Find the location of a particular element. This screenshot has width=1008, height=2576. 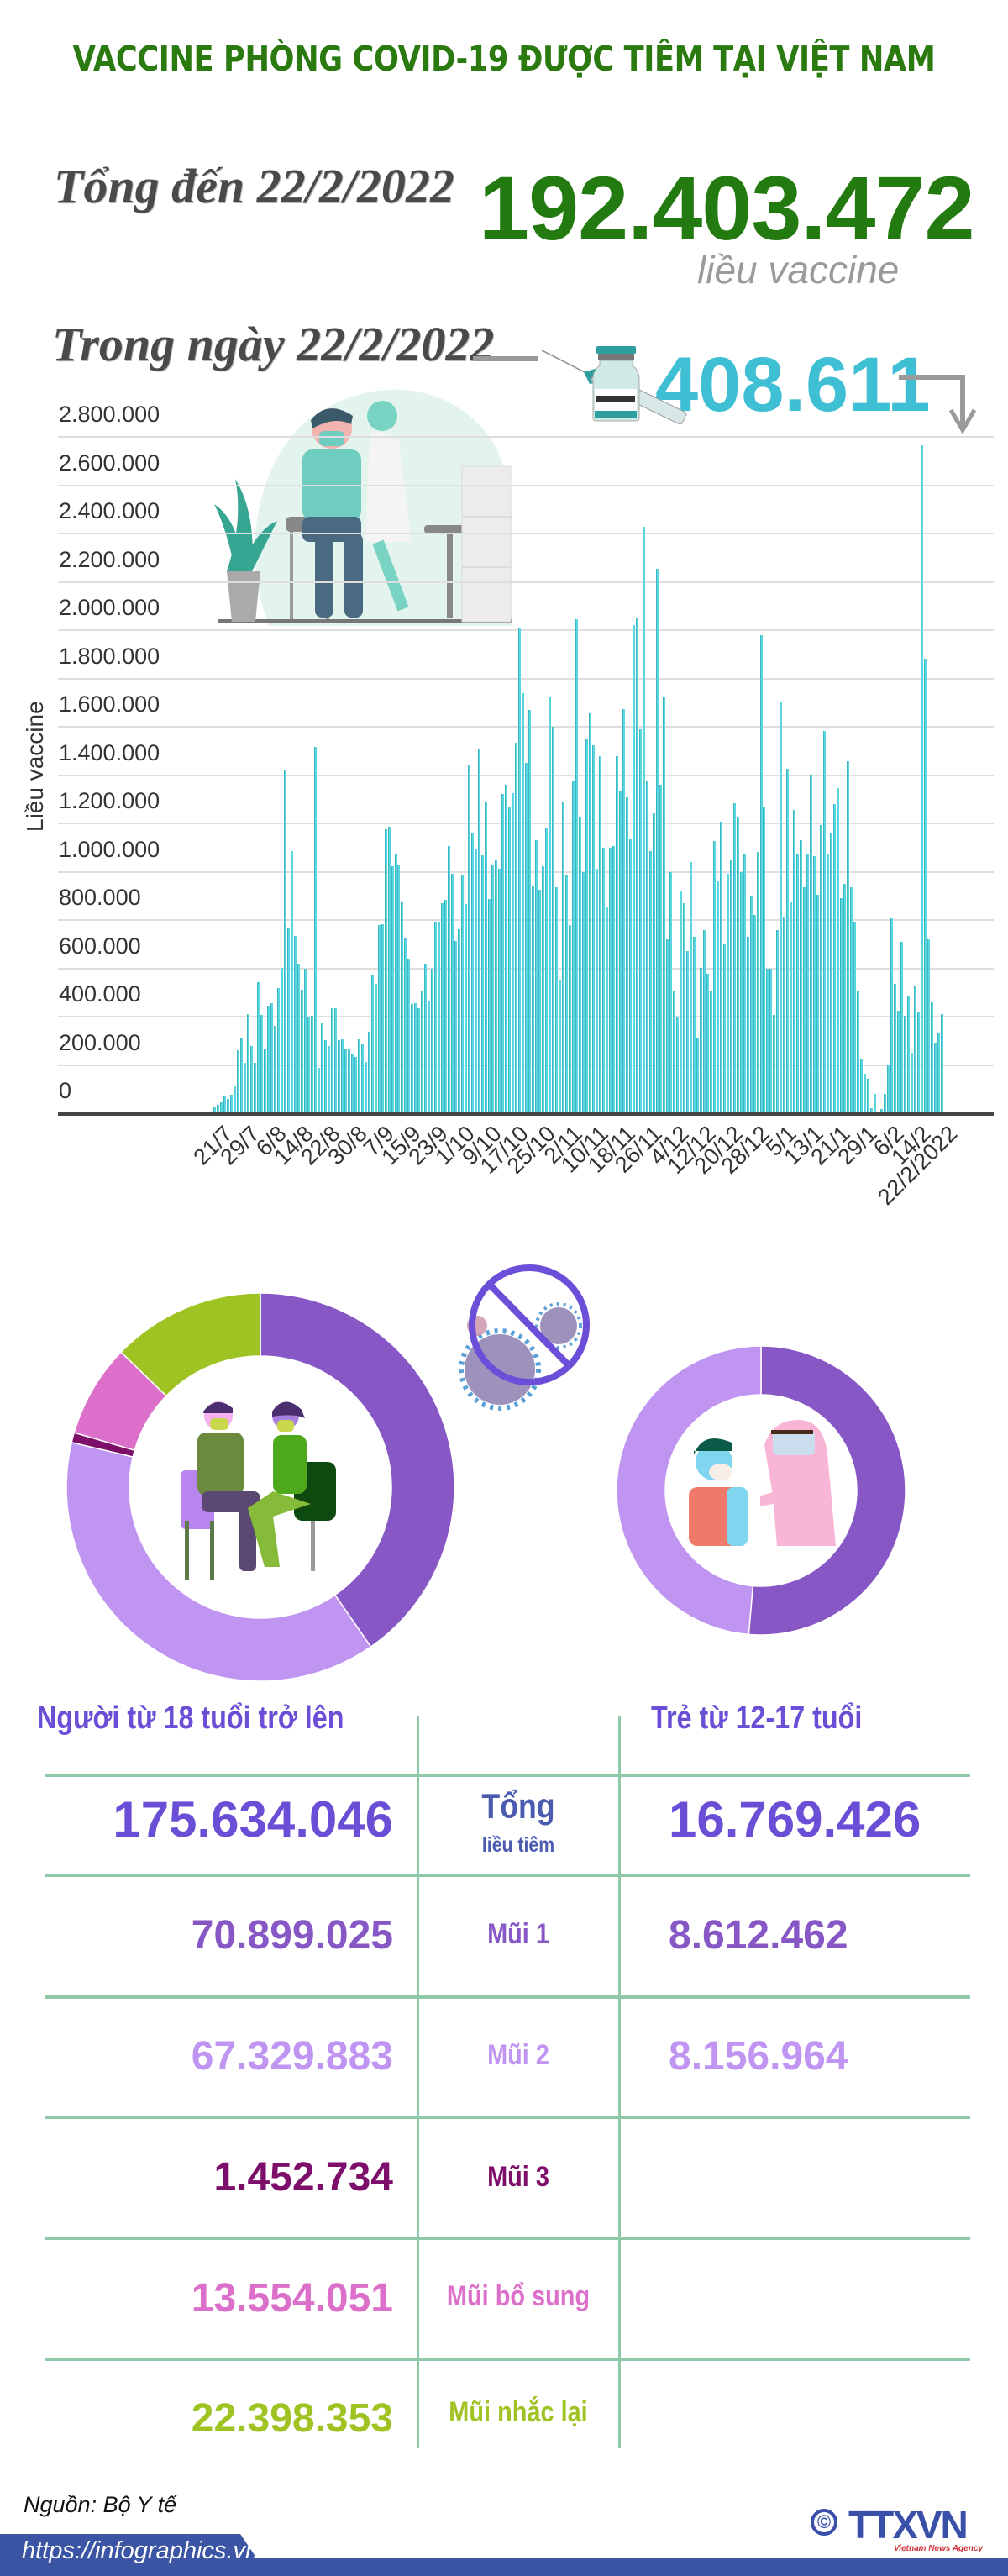

y-axis-title: Liều vaccine is located at coordinates (35, 766).